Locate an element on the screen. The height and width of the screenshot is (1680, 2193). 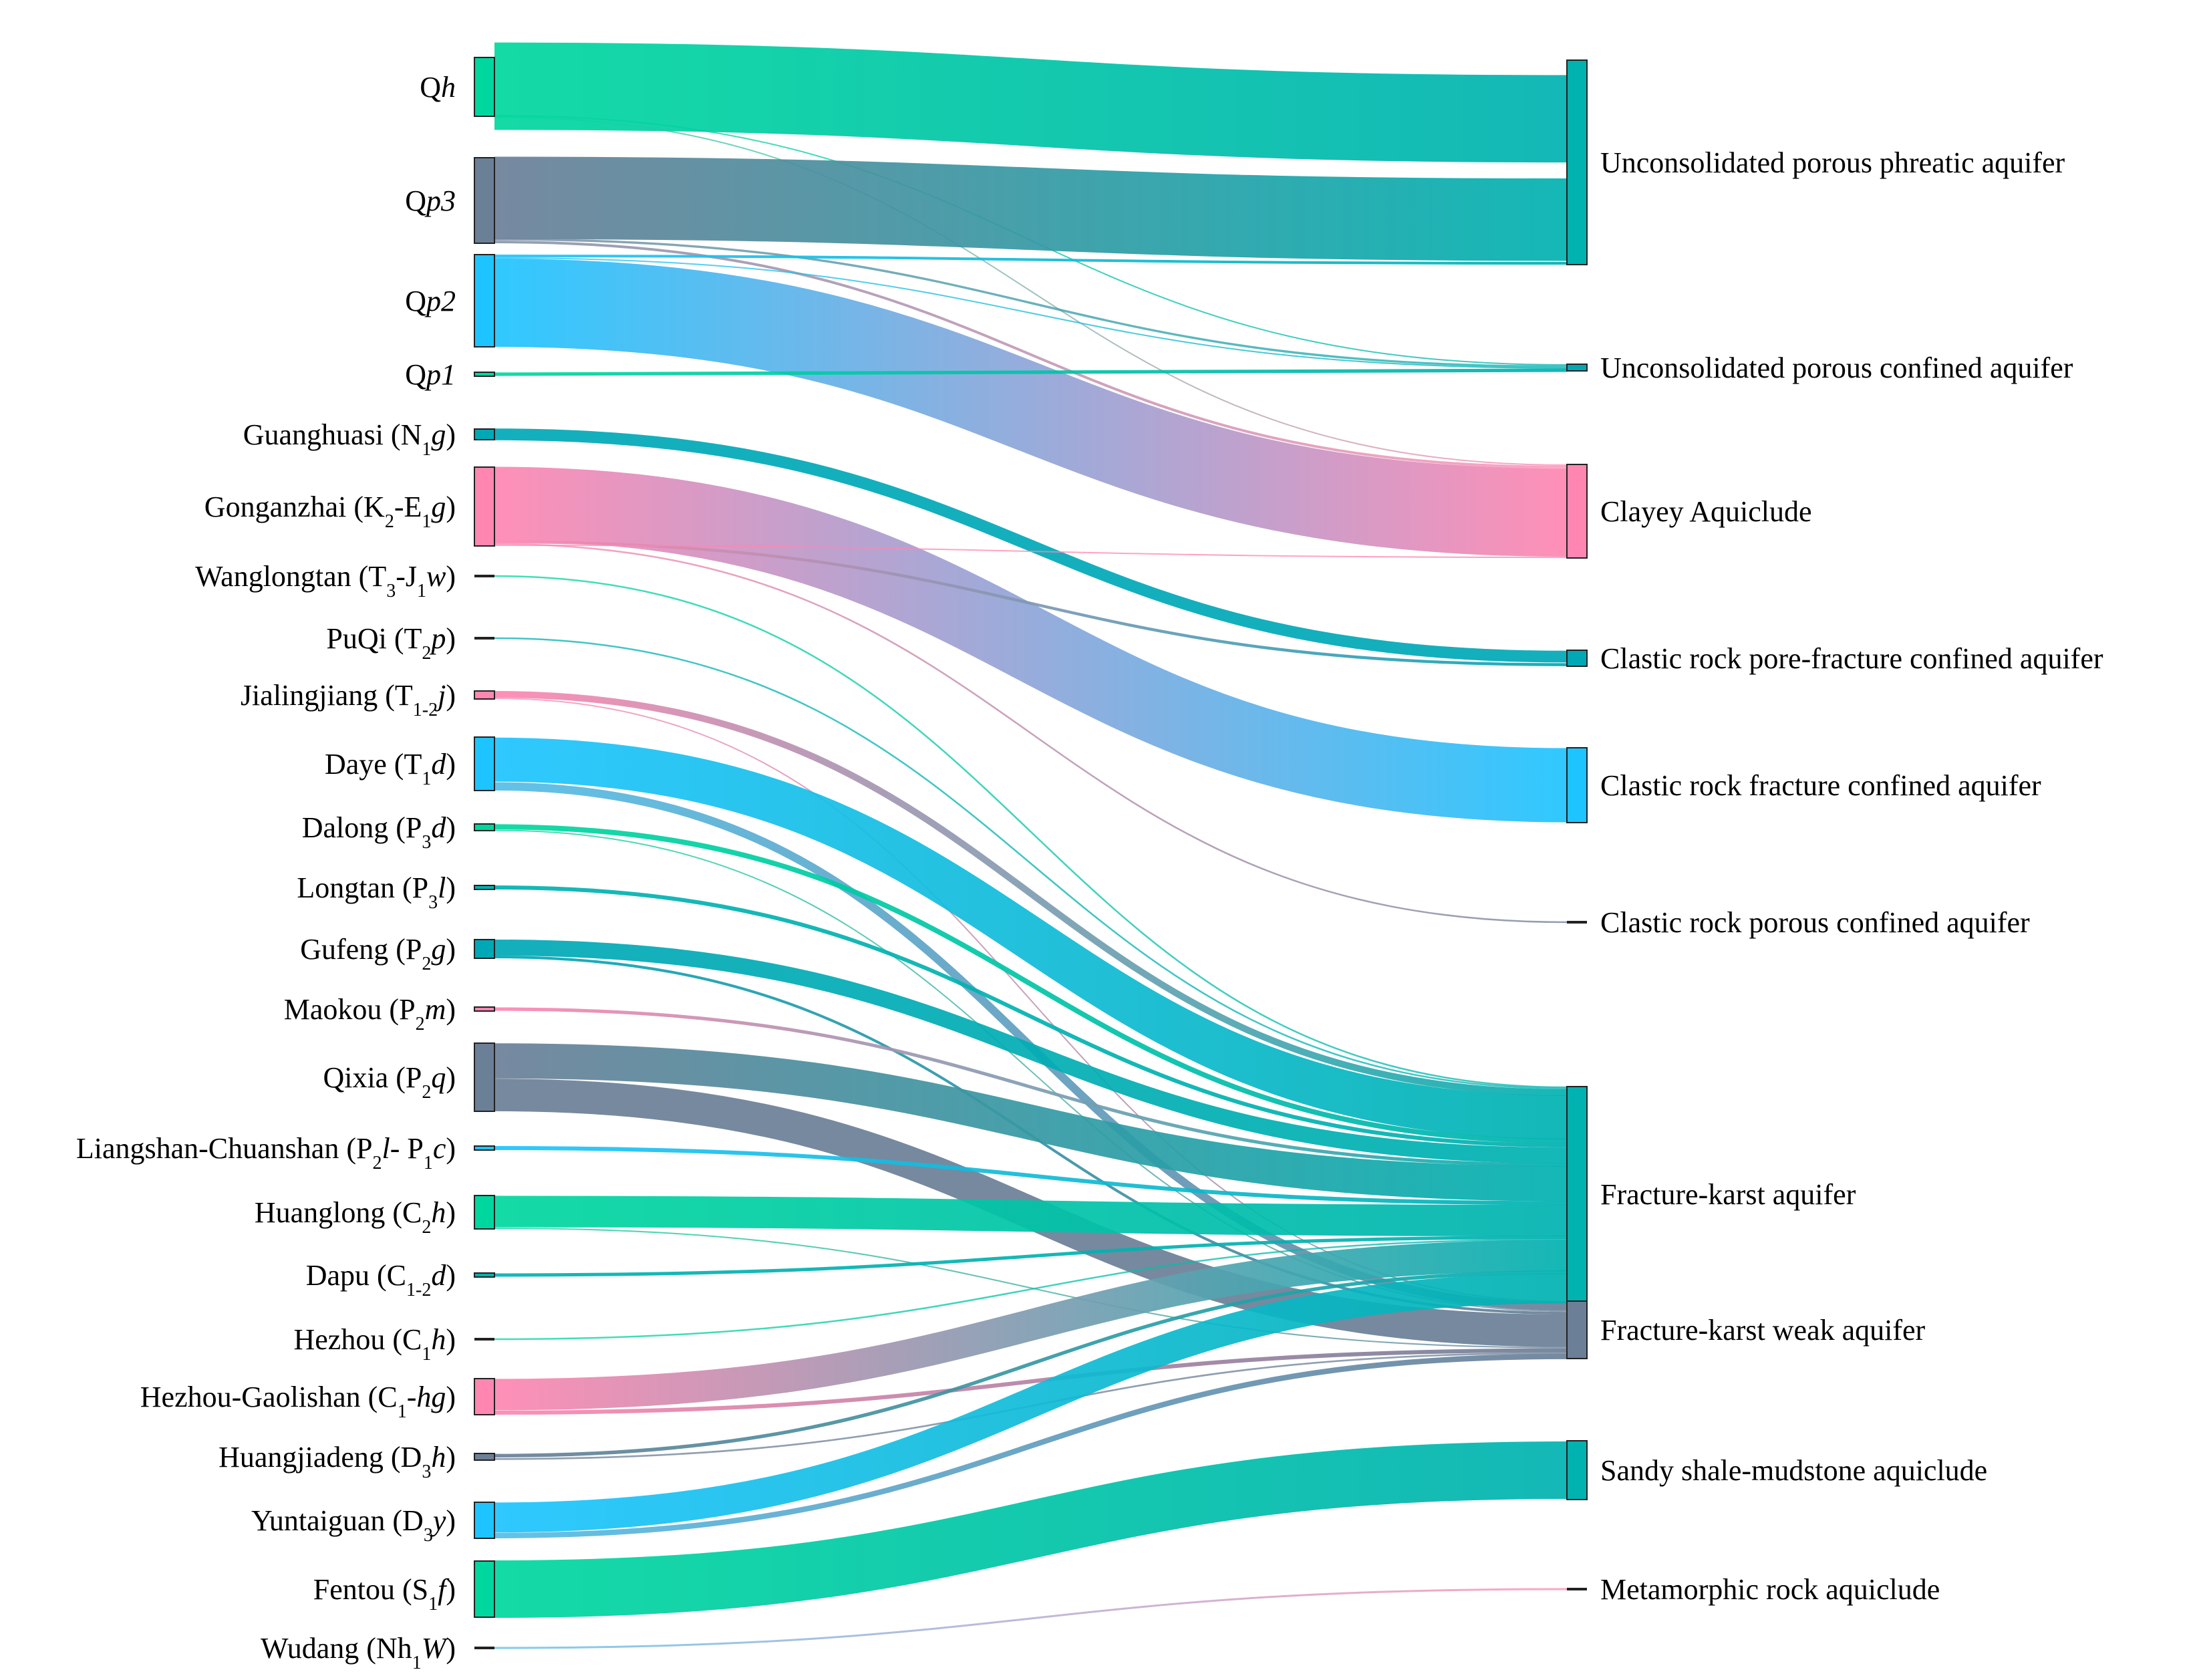
source-label-qp3: Qp3 is located at coordinates (430, 200).